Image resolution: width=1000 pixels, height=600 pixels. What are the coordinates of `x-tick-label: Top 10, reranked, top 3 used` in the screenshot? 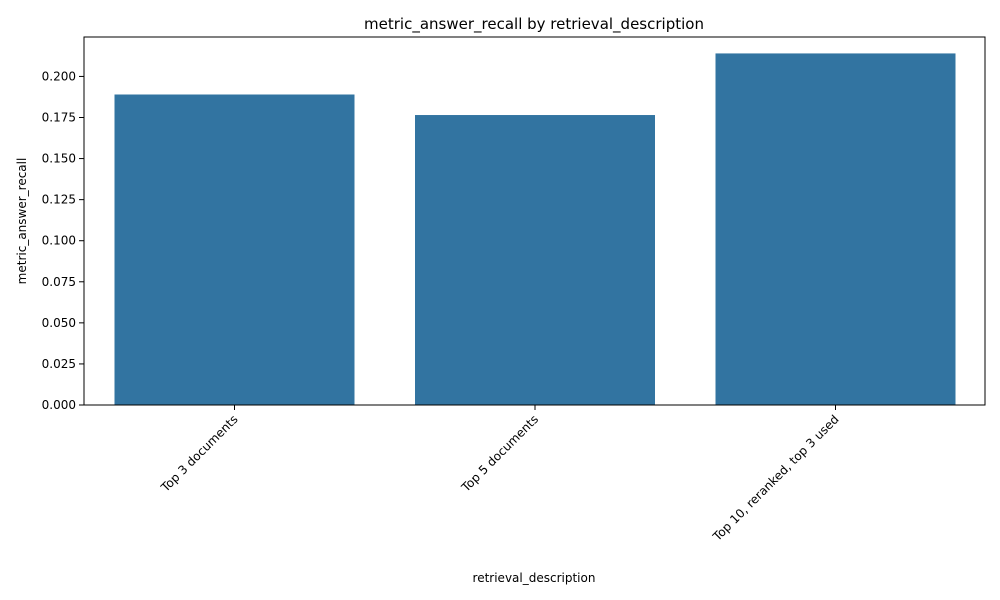 It's located at (776, 478).